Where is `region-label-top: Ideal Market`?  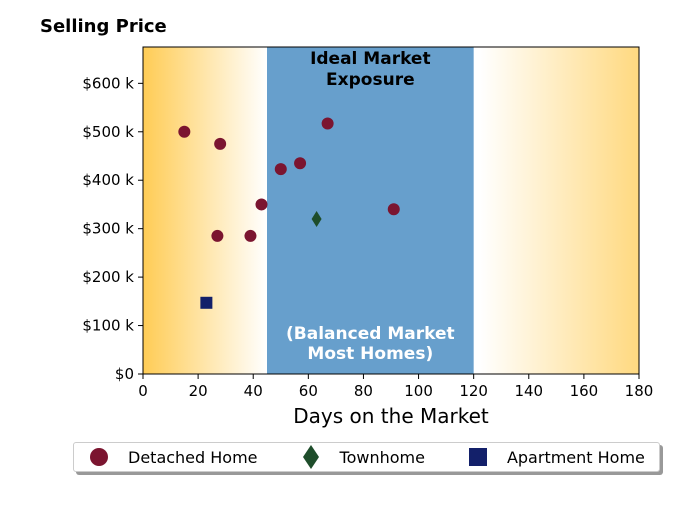 region-label-top: Ideal Market is located at coordinates (370, 59).